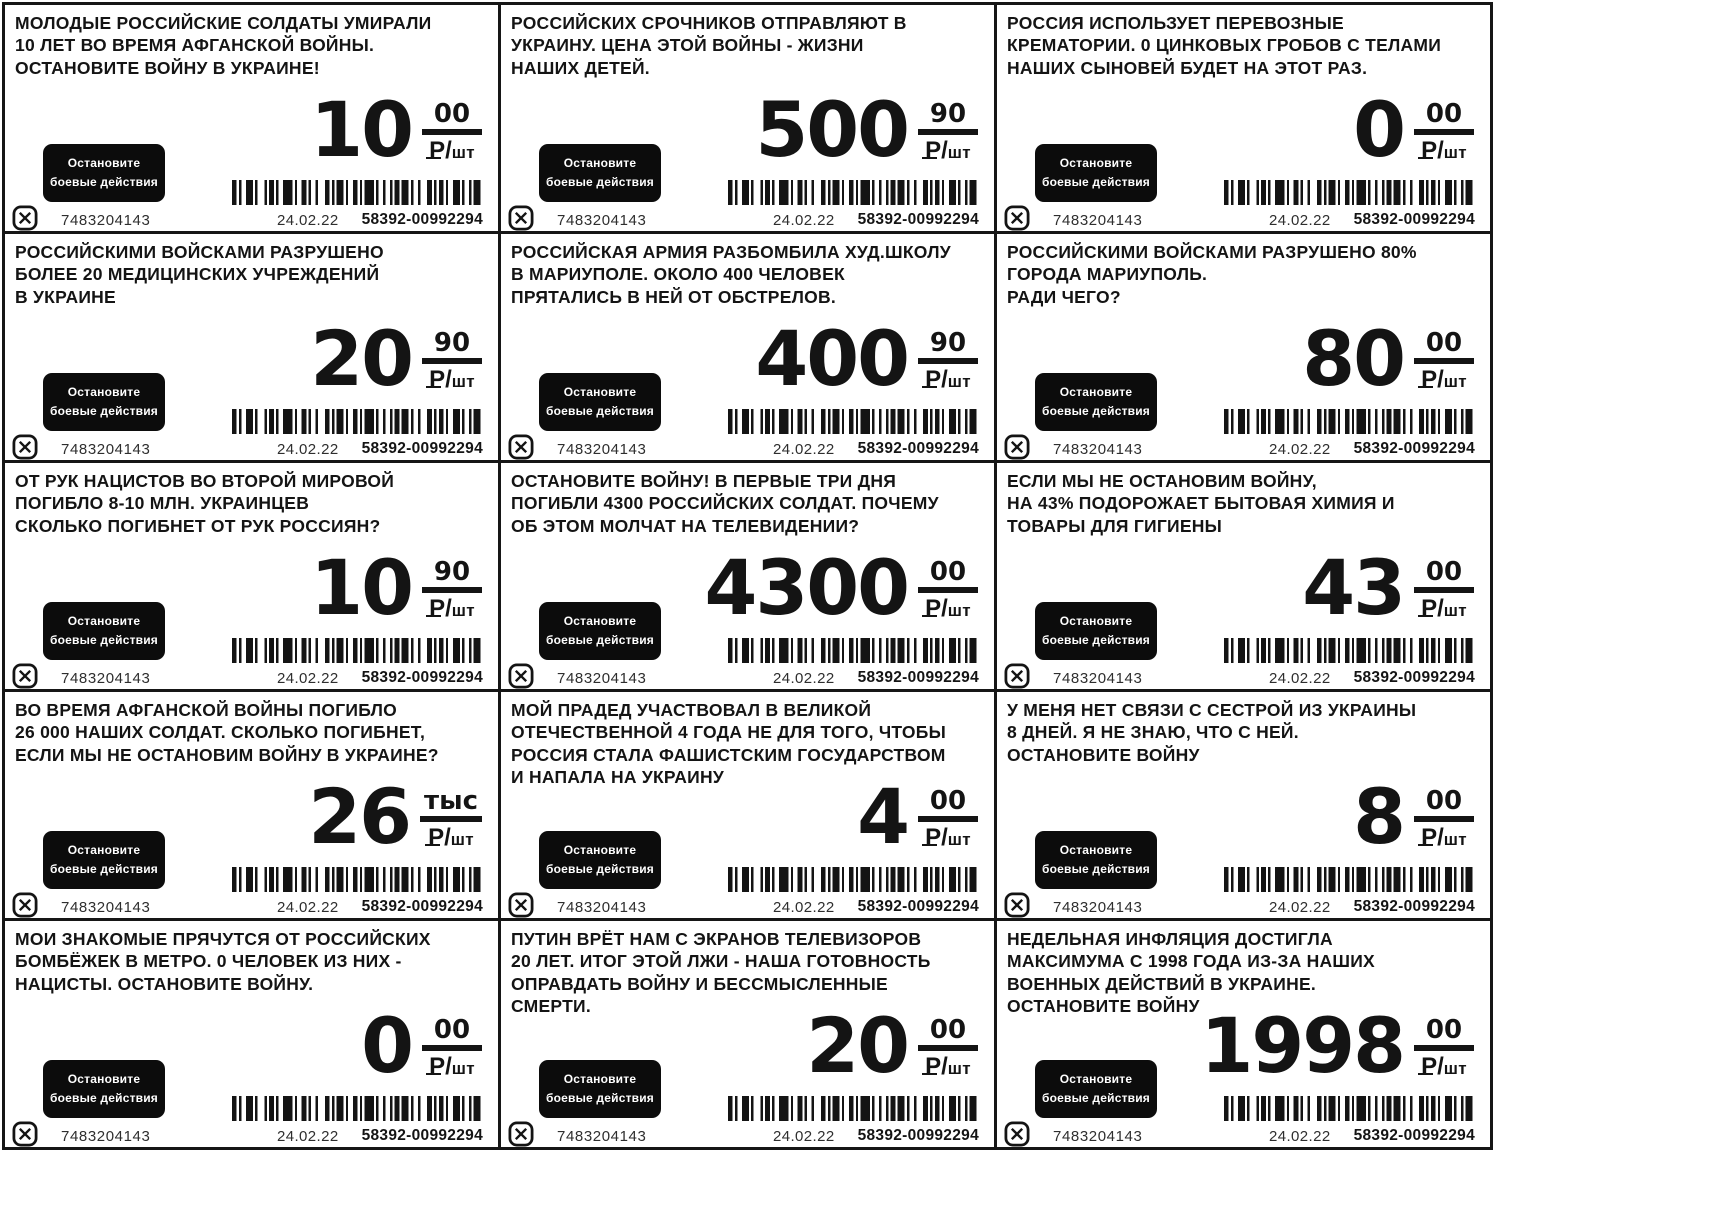 Image resolution: width=1732 pixels, height=1225 pixels. Describe the element at coordinates (948, 362) in the screenshot. I see `price-fraction: 90 Р / шт` at that location.